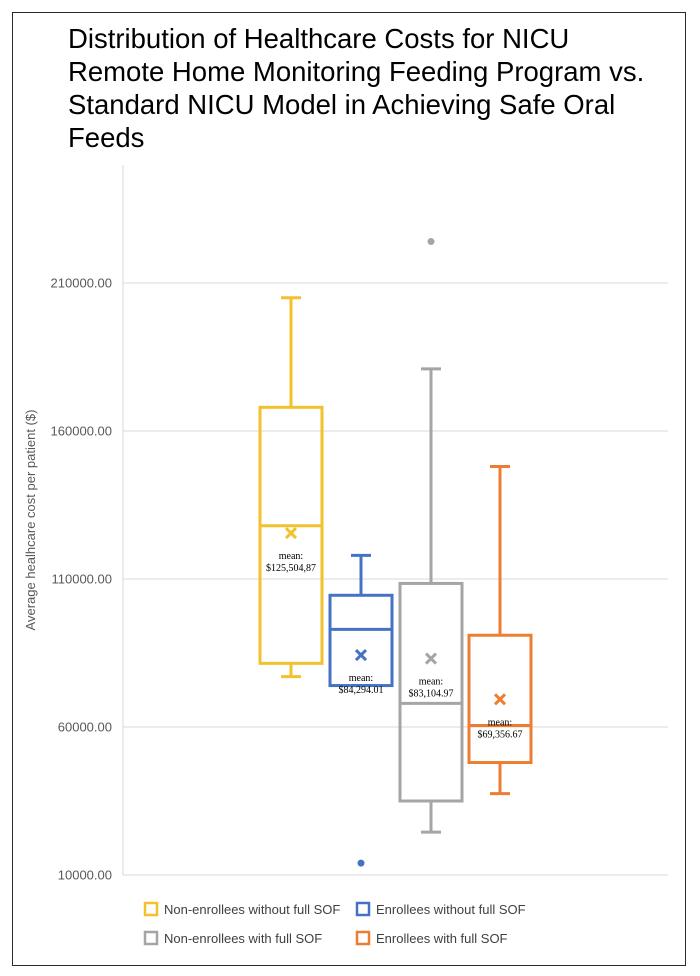  I want to click on legend-label: Enrollees with full SOF, so click(442, 938).